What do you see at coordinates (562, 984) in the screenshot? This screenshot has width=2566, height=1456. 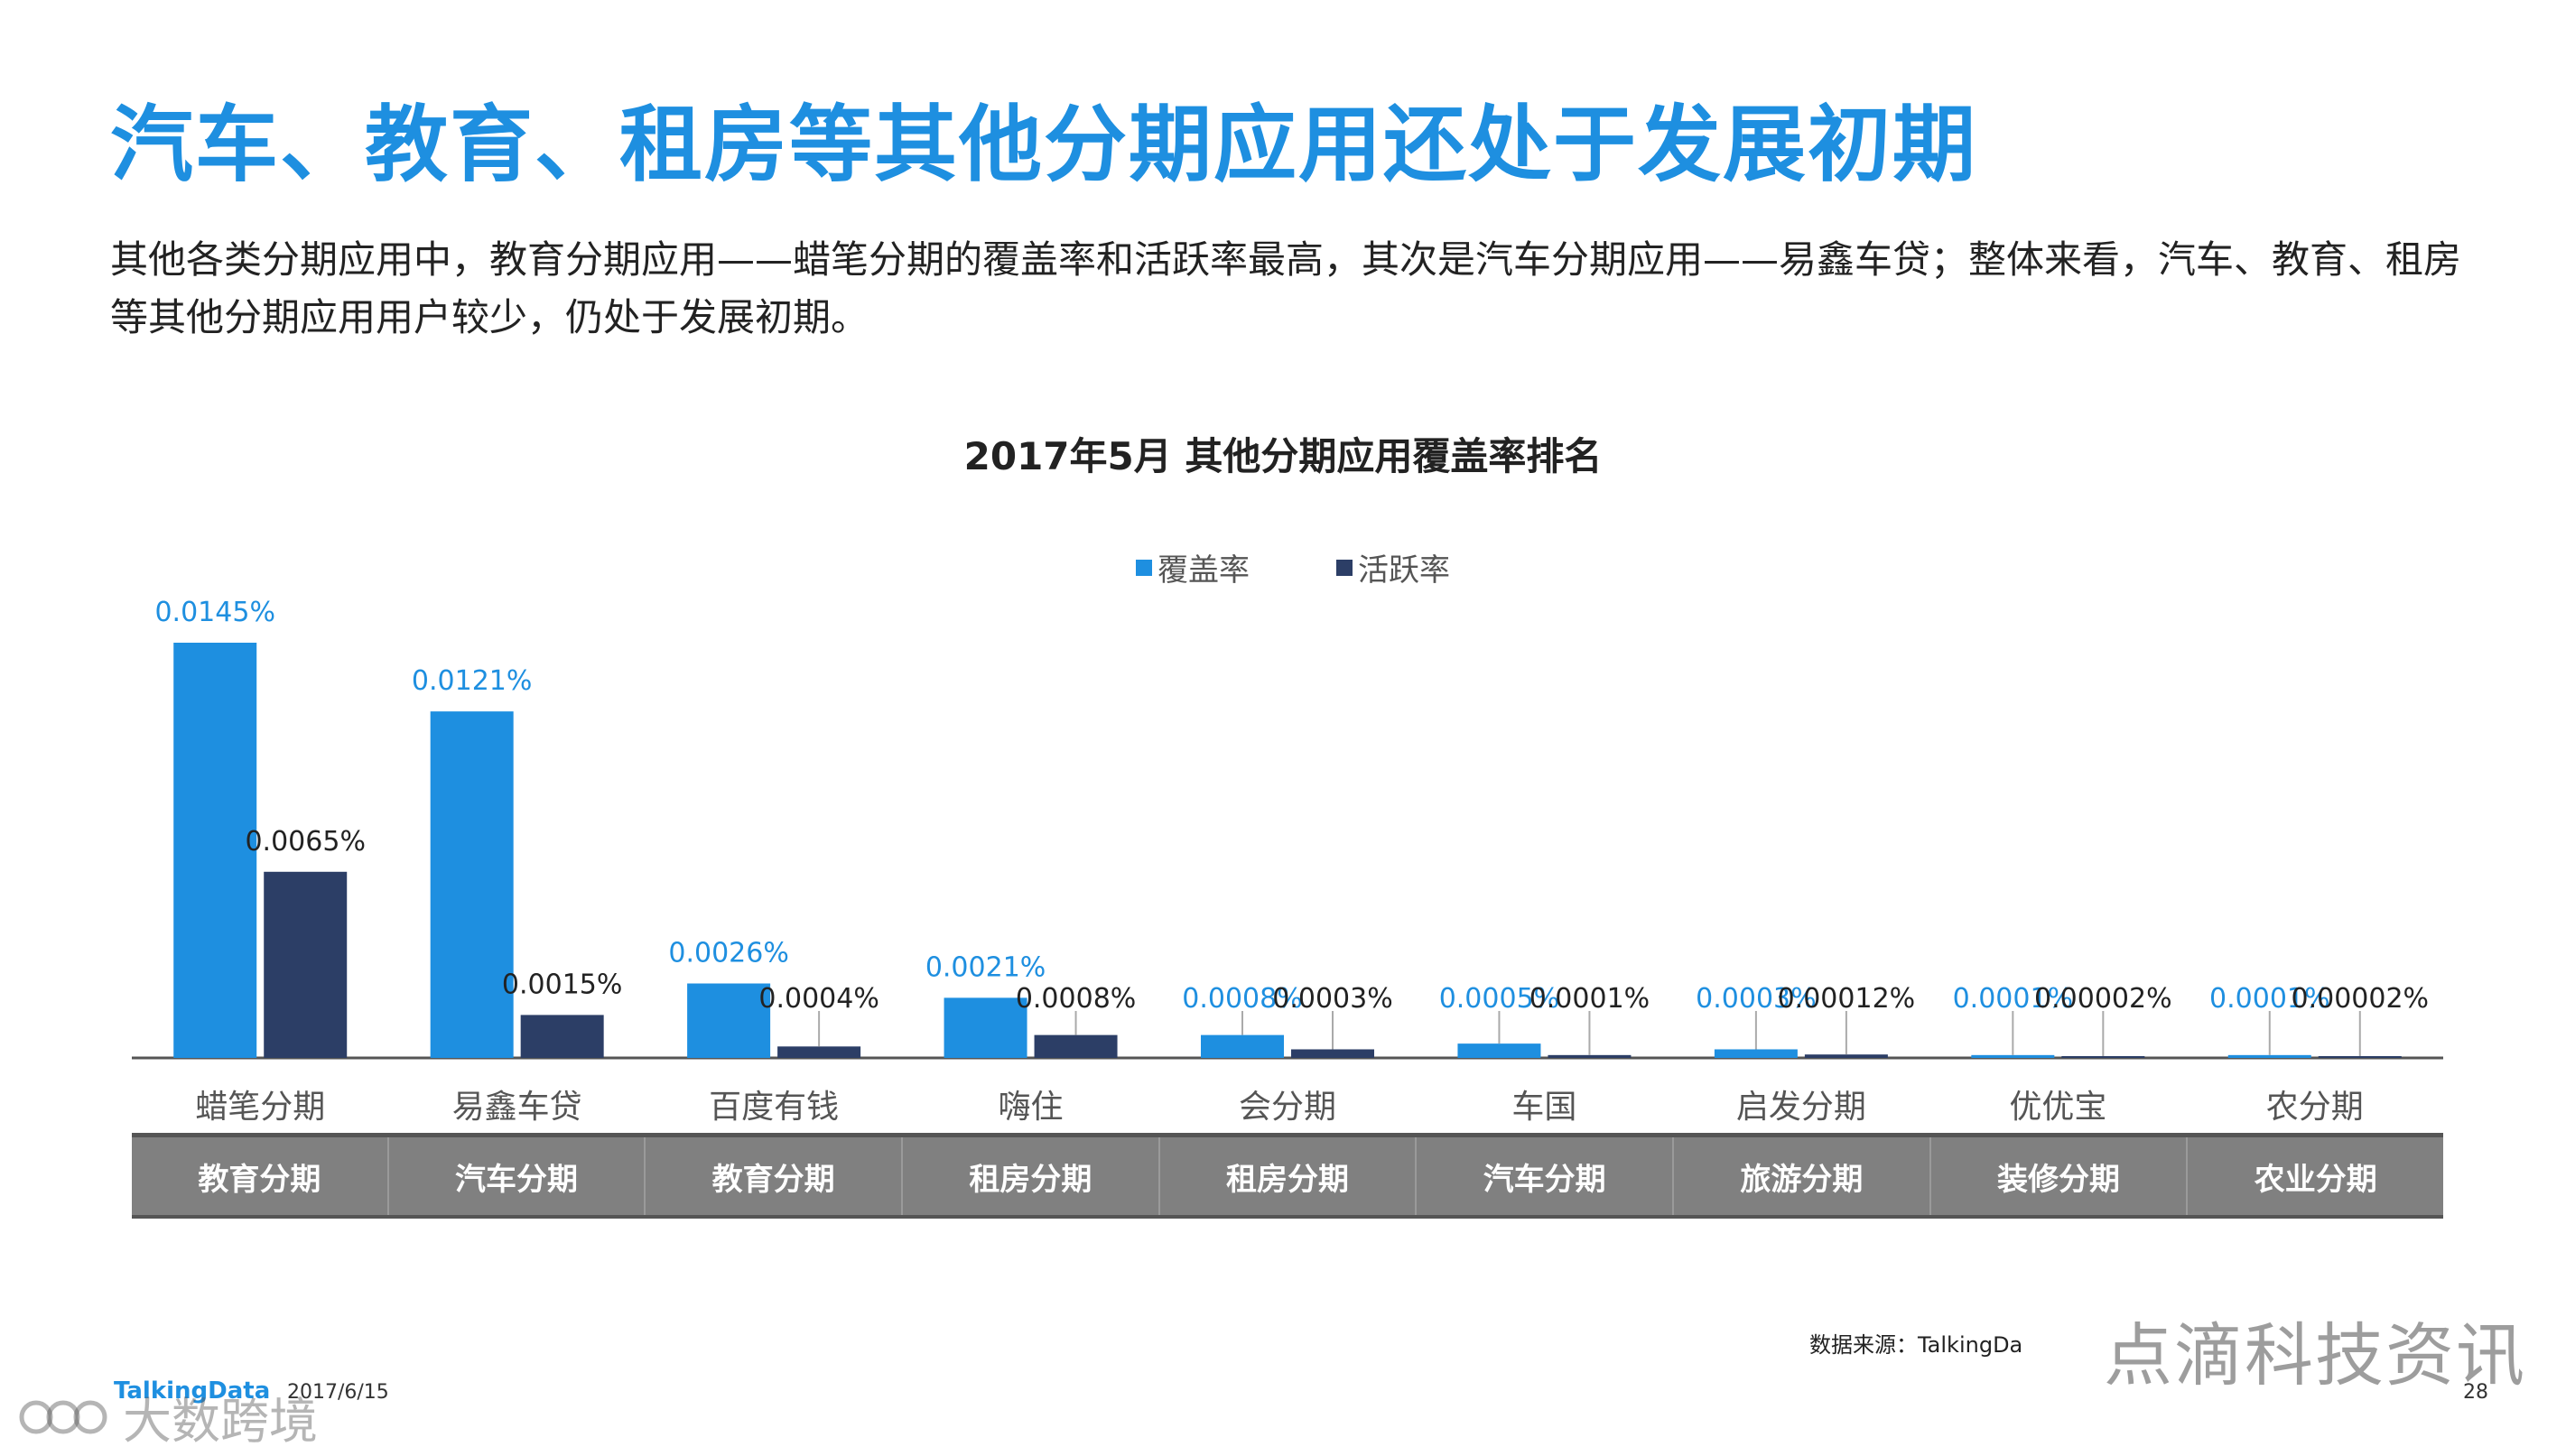 I see `data-label-activity-1: 0.0015%` at bounding box center [562, 984].